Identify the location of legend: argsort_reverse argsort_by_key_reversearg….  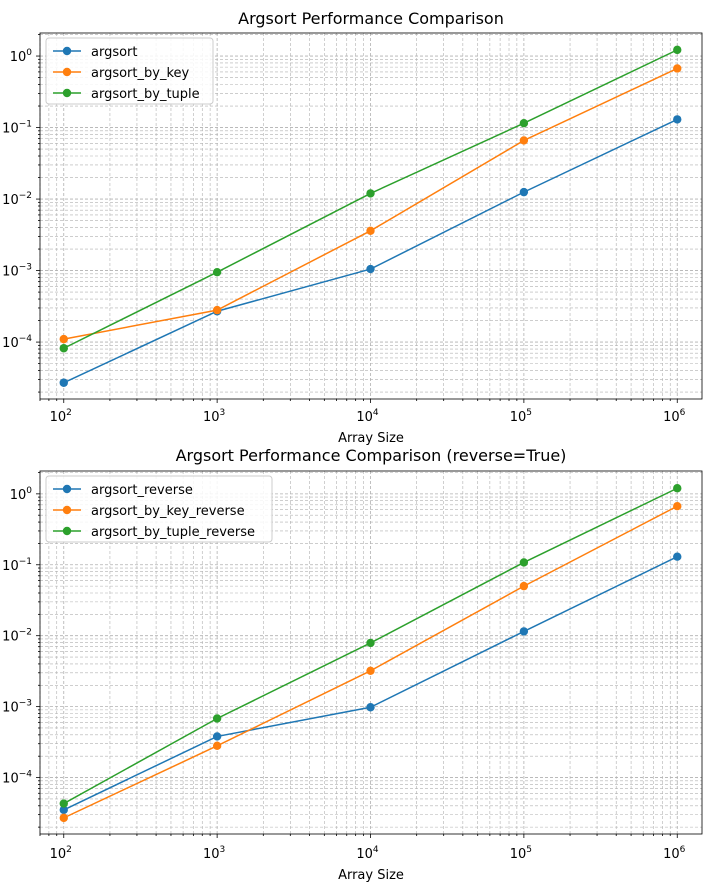
(159, 509).